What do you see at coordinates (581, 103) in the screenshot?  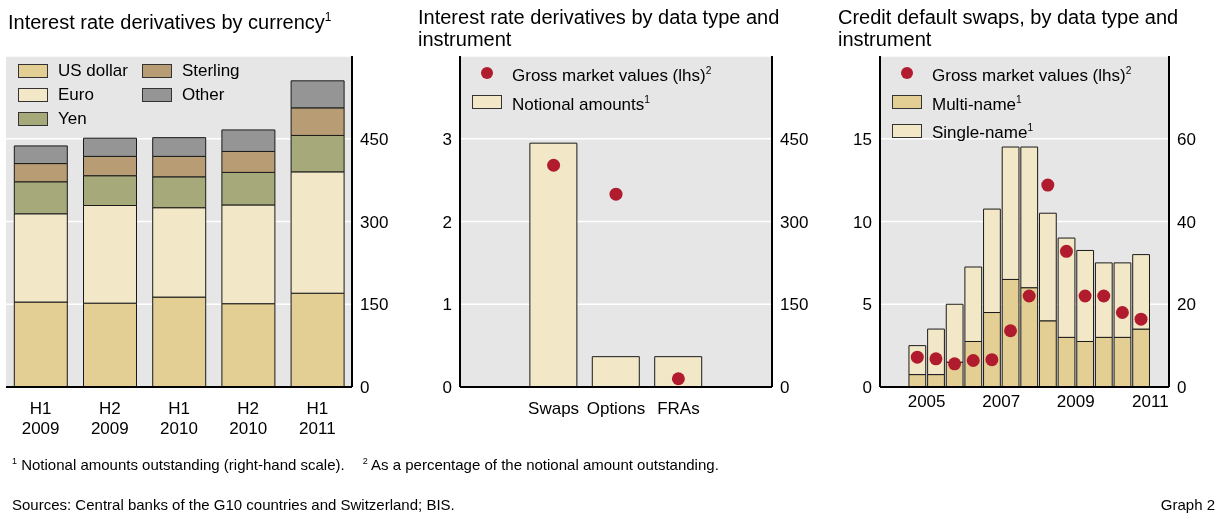 I see `legend-label: Notional amounts$^{1}$` at bounding box center [581, 103].